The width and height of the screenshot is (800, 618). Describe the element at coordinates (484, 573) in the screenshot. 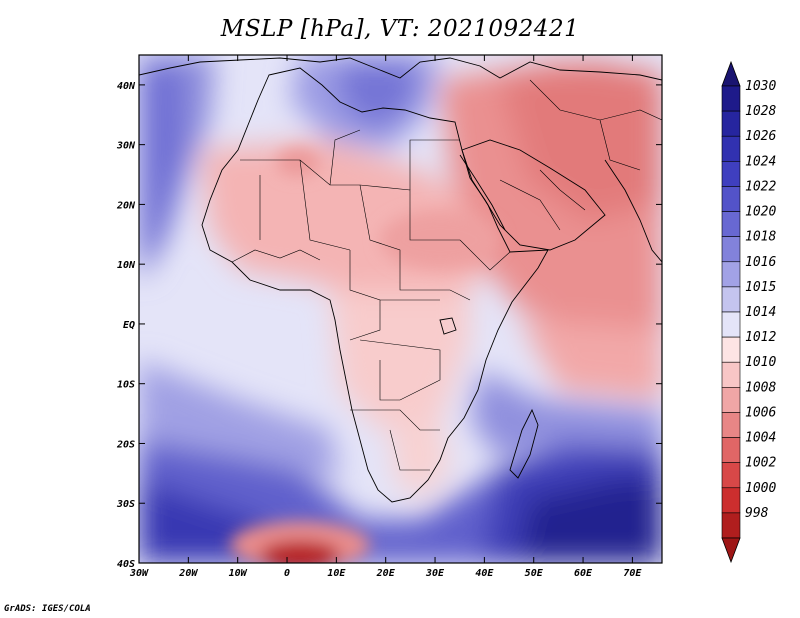

I see `lon-tick-label: 40E` at that location.